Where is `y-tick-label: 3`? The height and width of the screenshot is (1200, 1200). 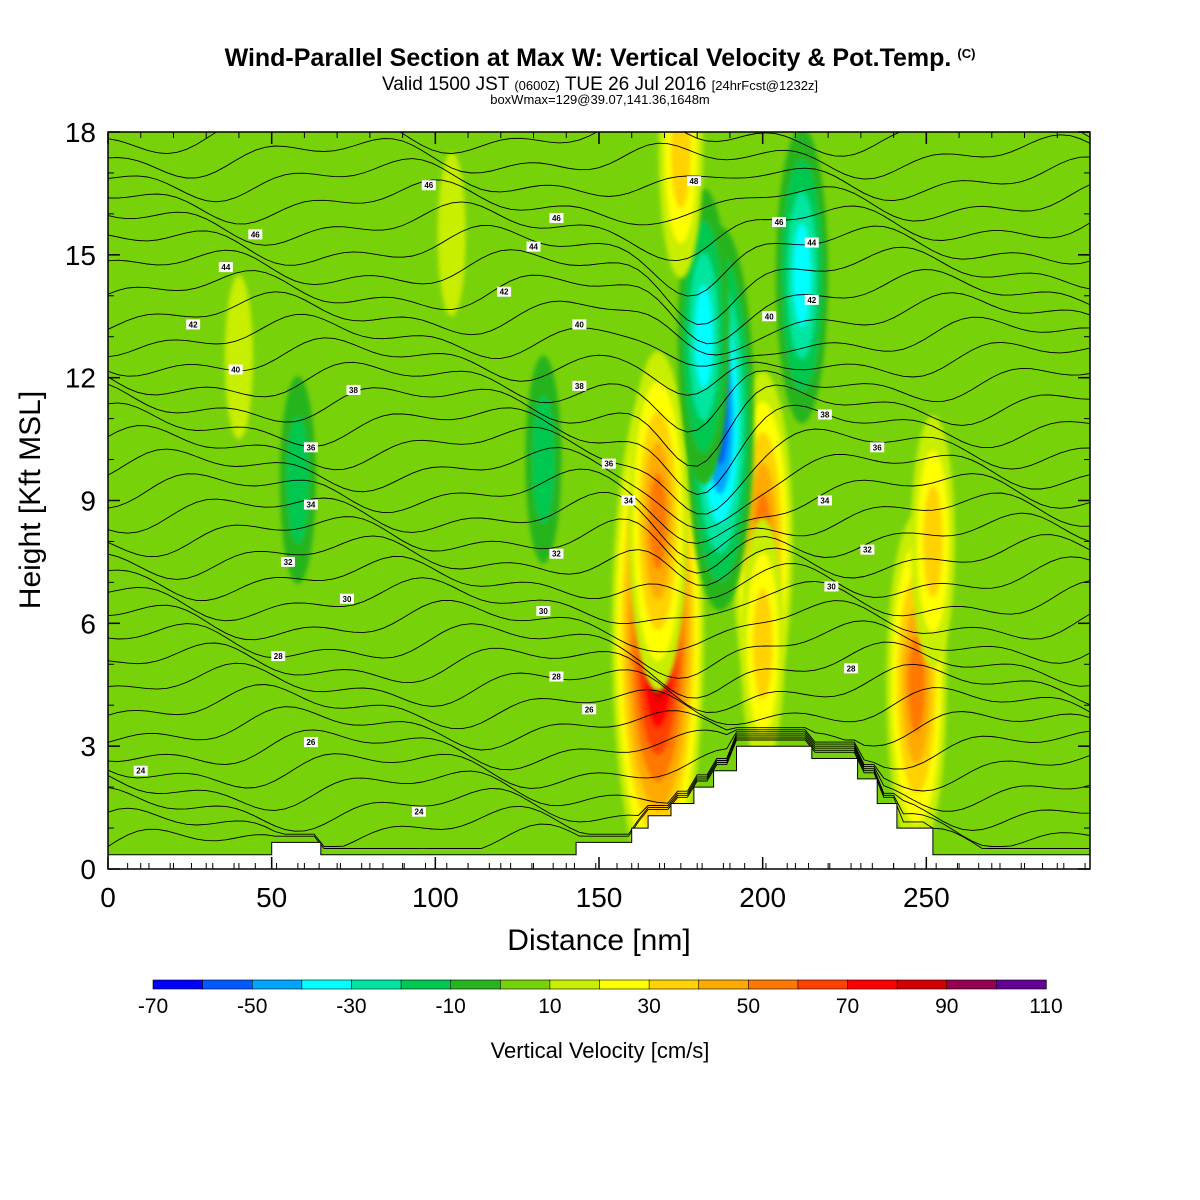 y-tick-label: 3 is located at coordinates (88, 746).